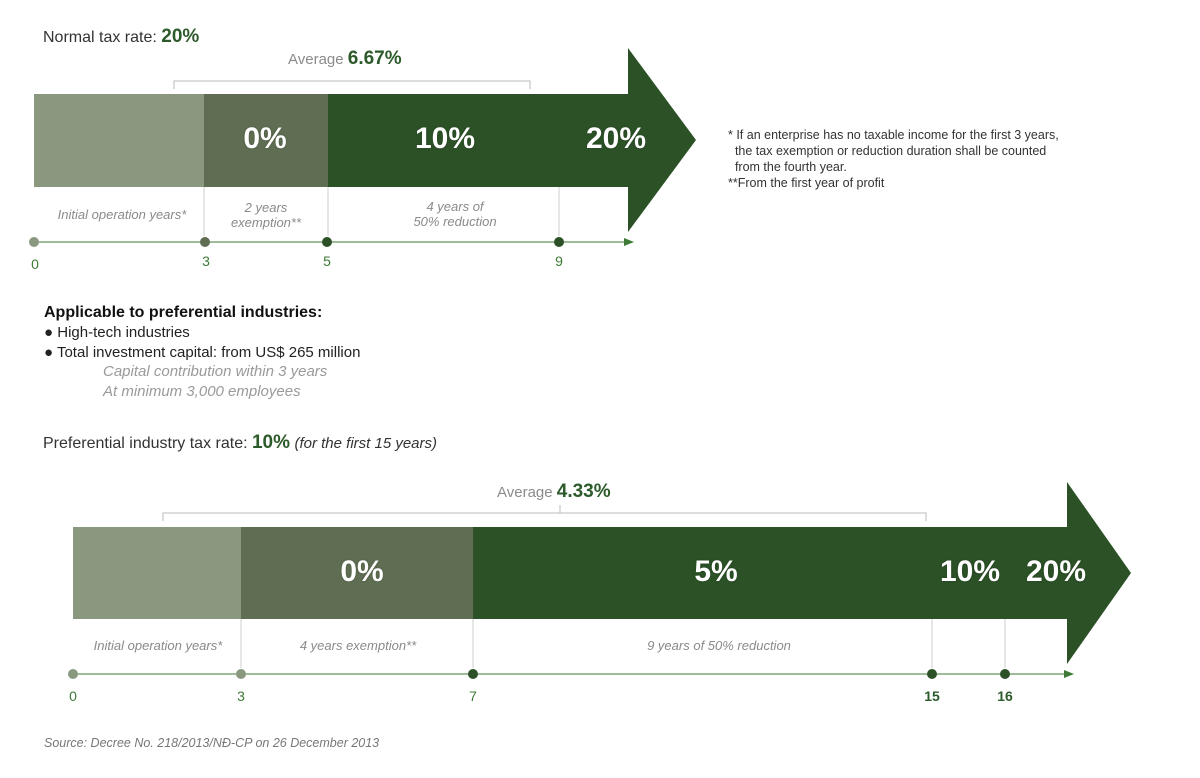  Describe the element at coordinates (479, 140) in the screenshot. I see `normal-segment-reduction` at that location.